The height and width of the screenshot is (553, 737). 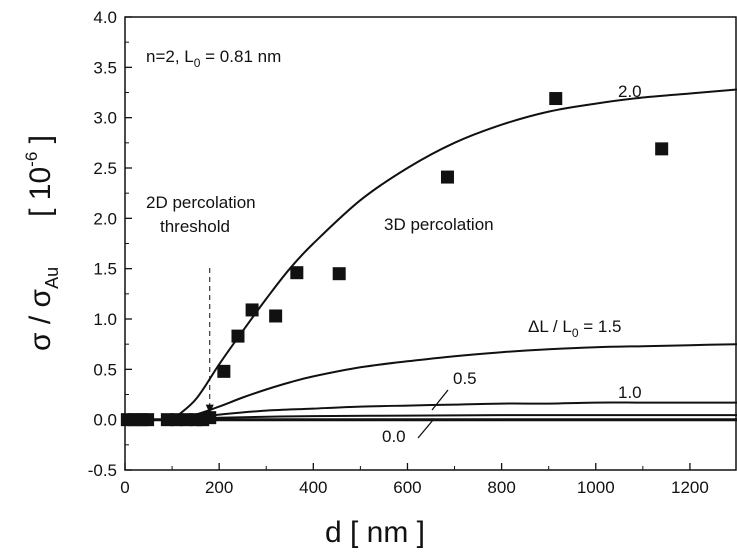 What do you see at coordinates (690, 487) in the screenshot?
I see `x-tick-label: 1200` at bounding box center [690, 487].